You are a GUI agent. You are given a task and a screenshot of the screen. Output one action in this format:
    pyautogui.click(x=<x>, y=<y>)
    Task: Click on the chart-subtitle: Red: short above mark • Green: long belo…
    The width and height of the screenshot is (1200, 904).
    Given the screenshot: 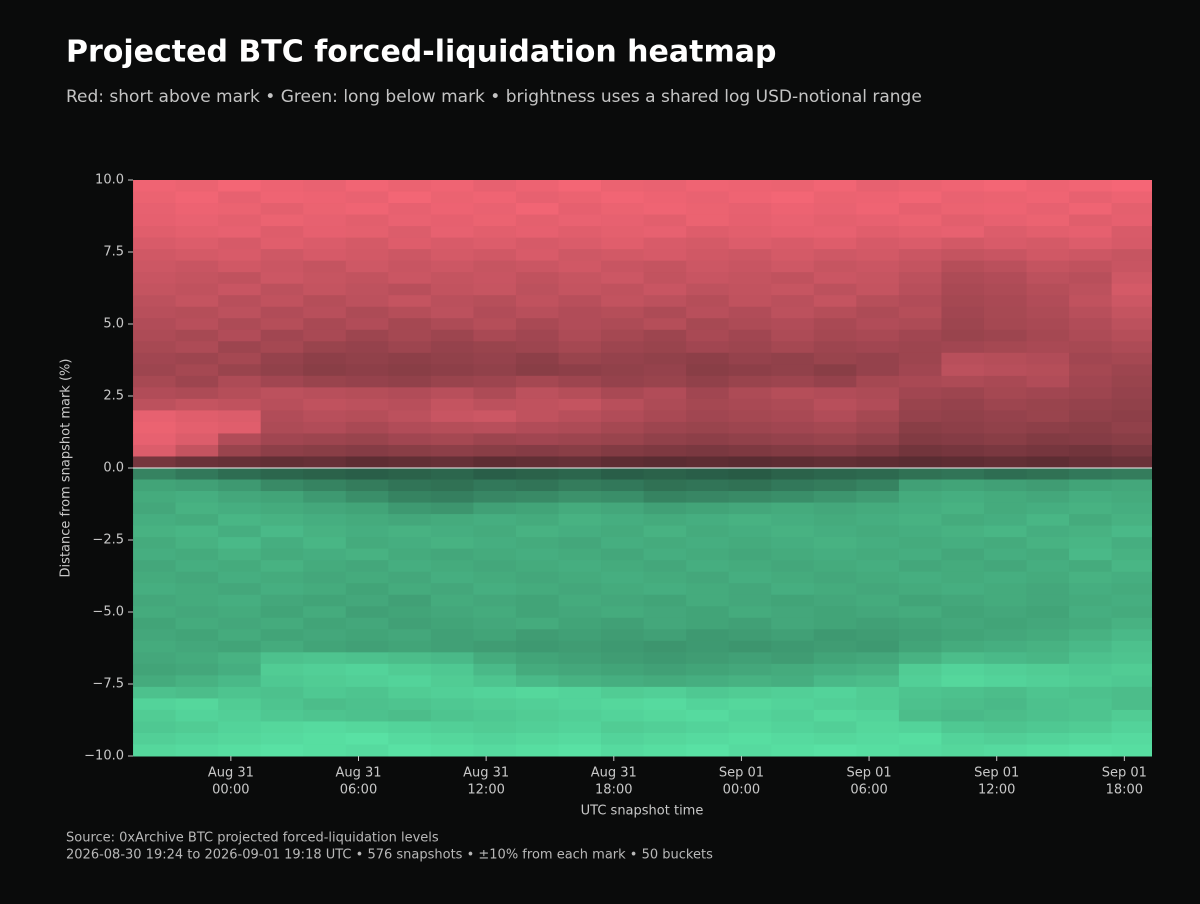 What is the action you would take?
    pyautogui.click(x=494, y=97)
    